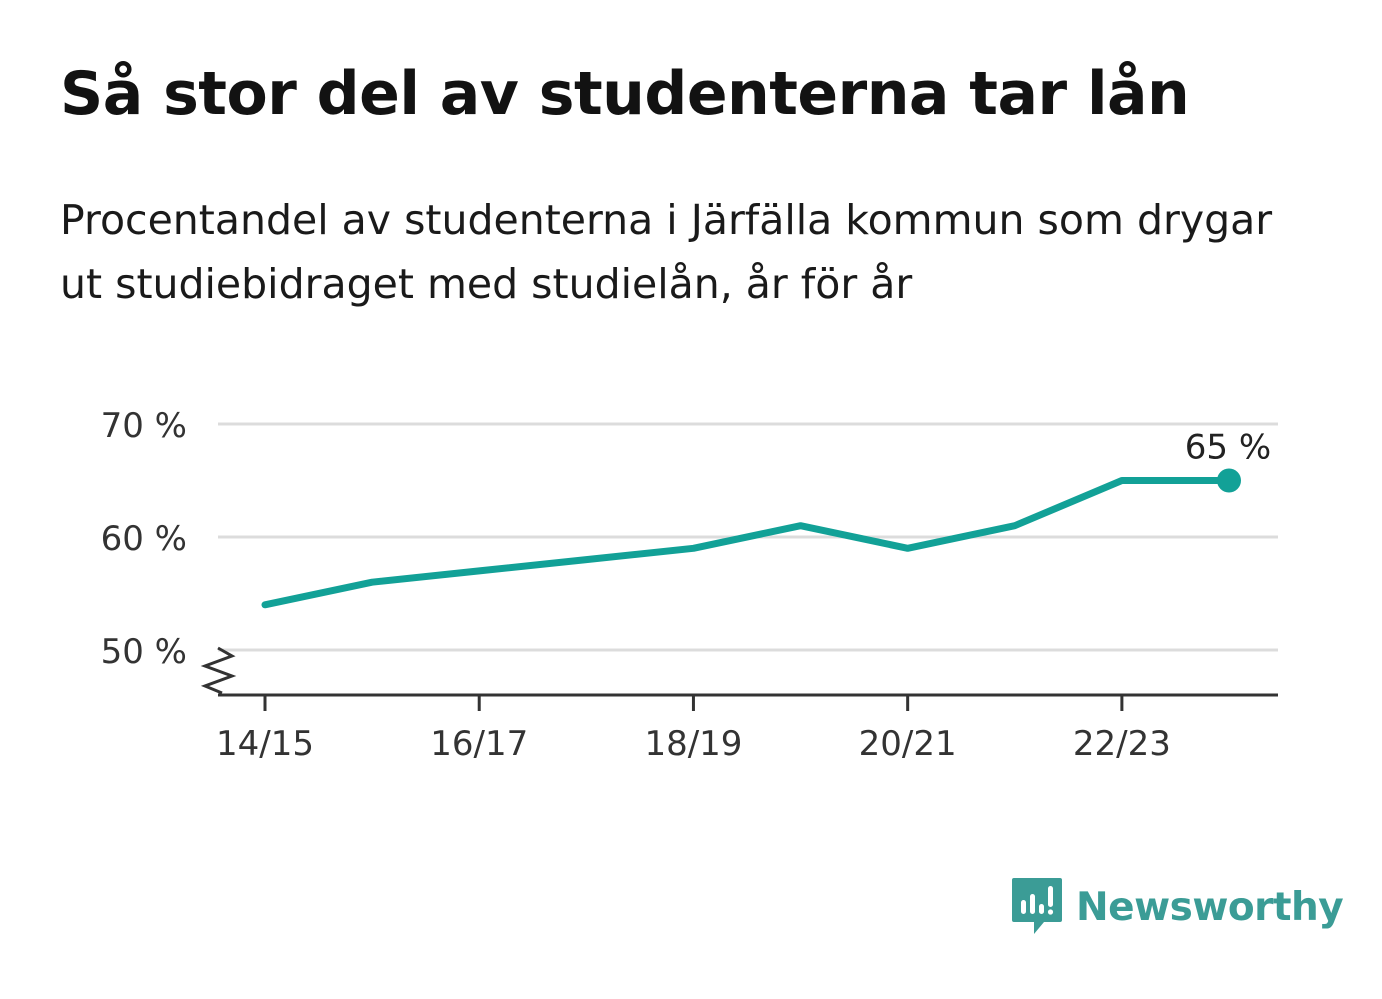 Image resolution: width=1382 pixels, height=999 pixels. Describe the element at coordinates (1210, 907) in the screenshot. I see `brand-name: Newsworthy` at that location.